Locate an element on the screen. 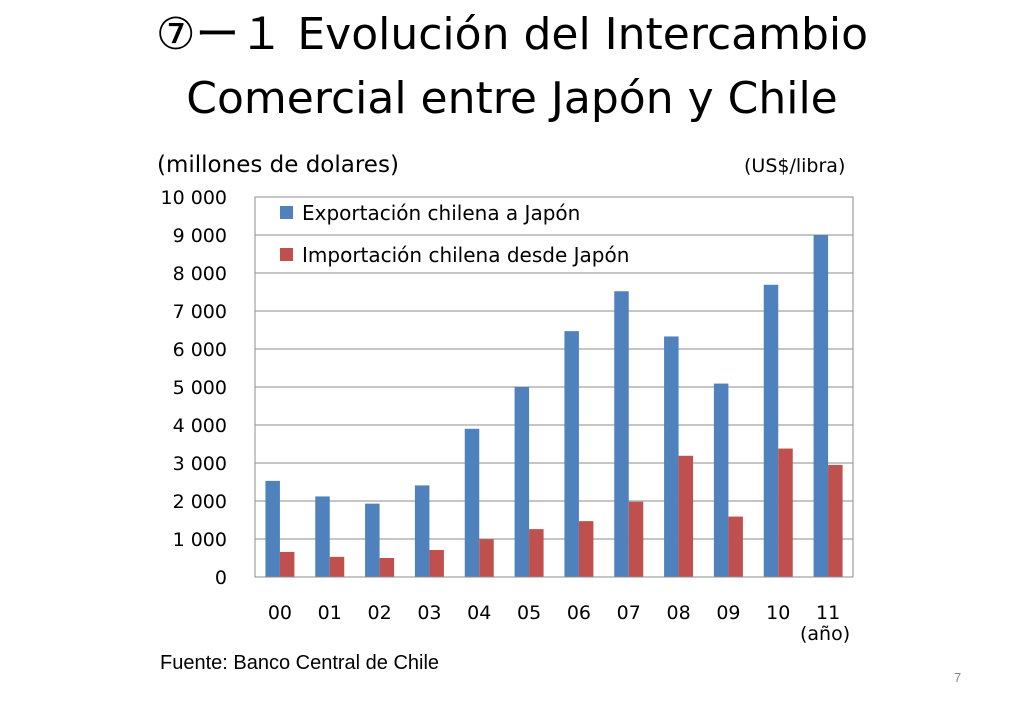  y-tick-label: 8 000 is located at coordinates (200, 274).